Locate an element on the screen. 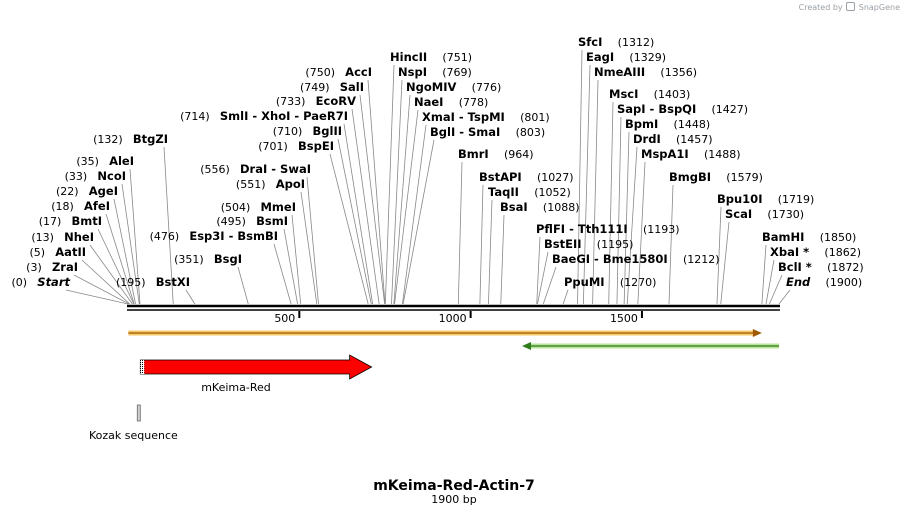 The image size is (908, 516). enzyme-label: (195) BstXI is located at coordinates (153, 280).